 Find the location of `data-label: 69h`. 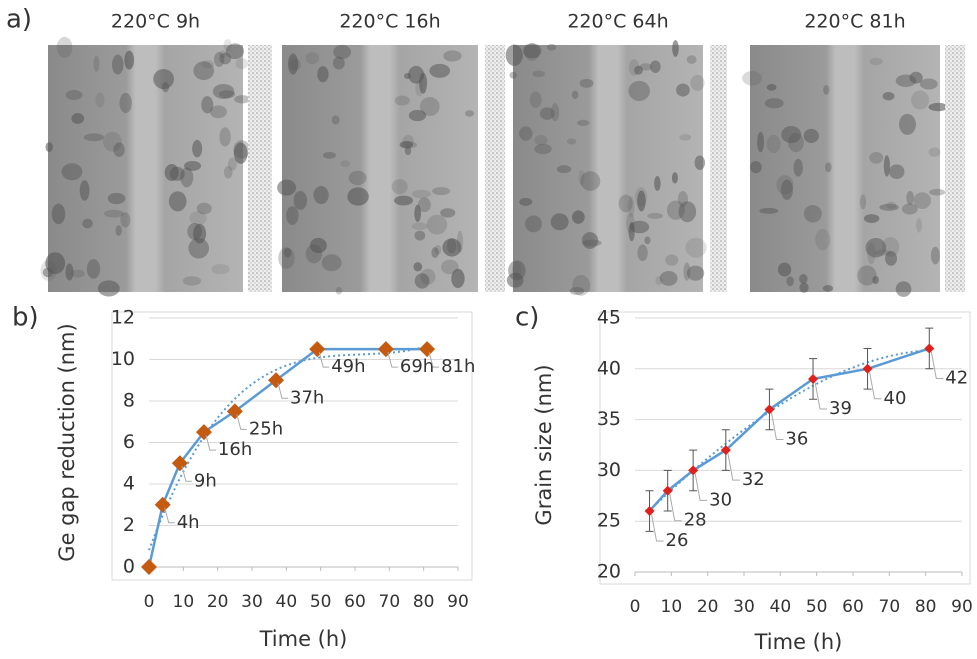

data-label: 69h is located at coordinates (417, 366).